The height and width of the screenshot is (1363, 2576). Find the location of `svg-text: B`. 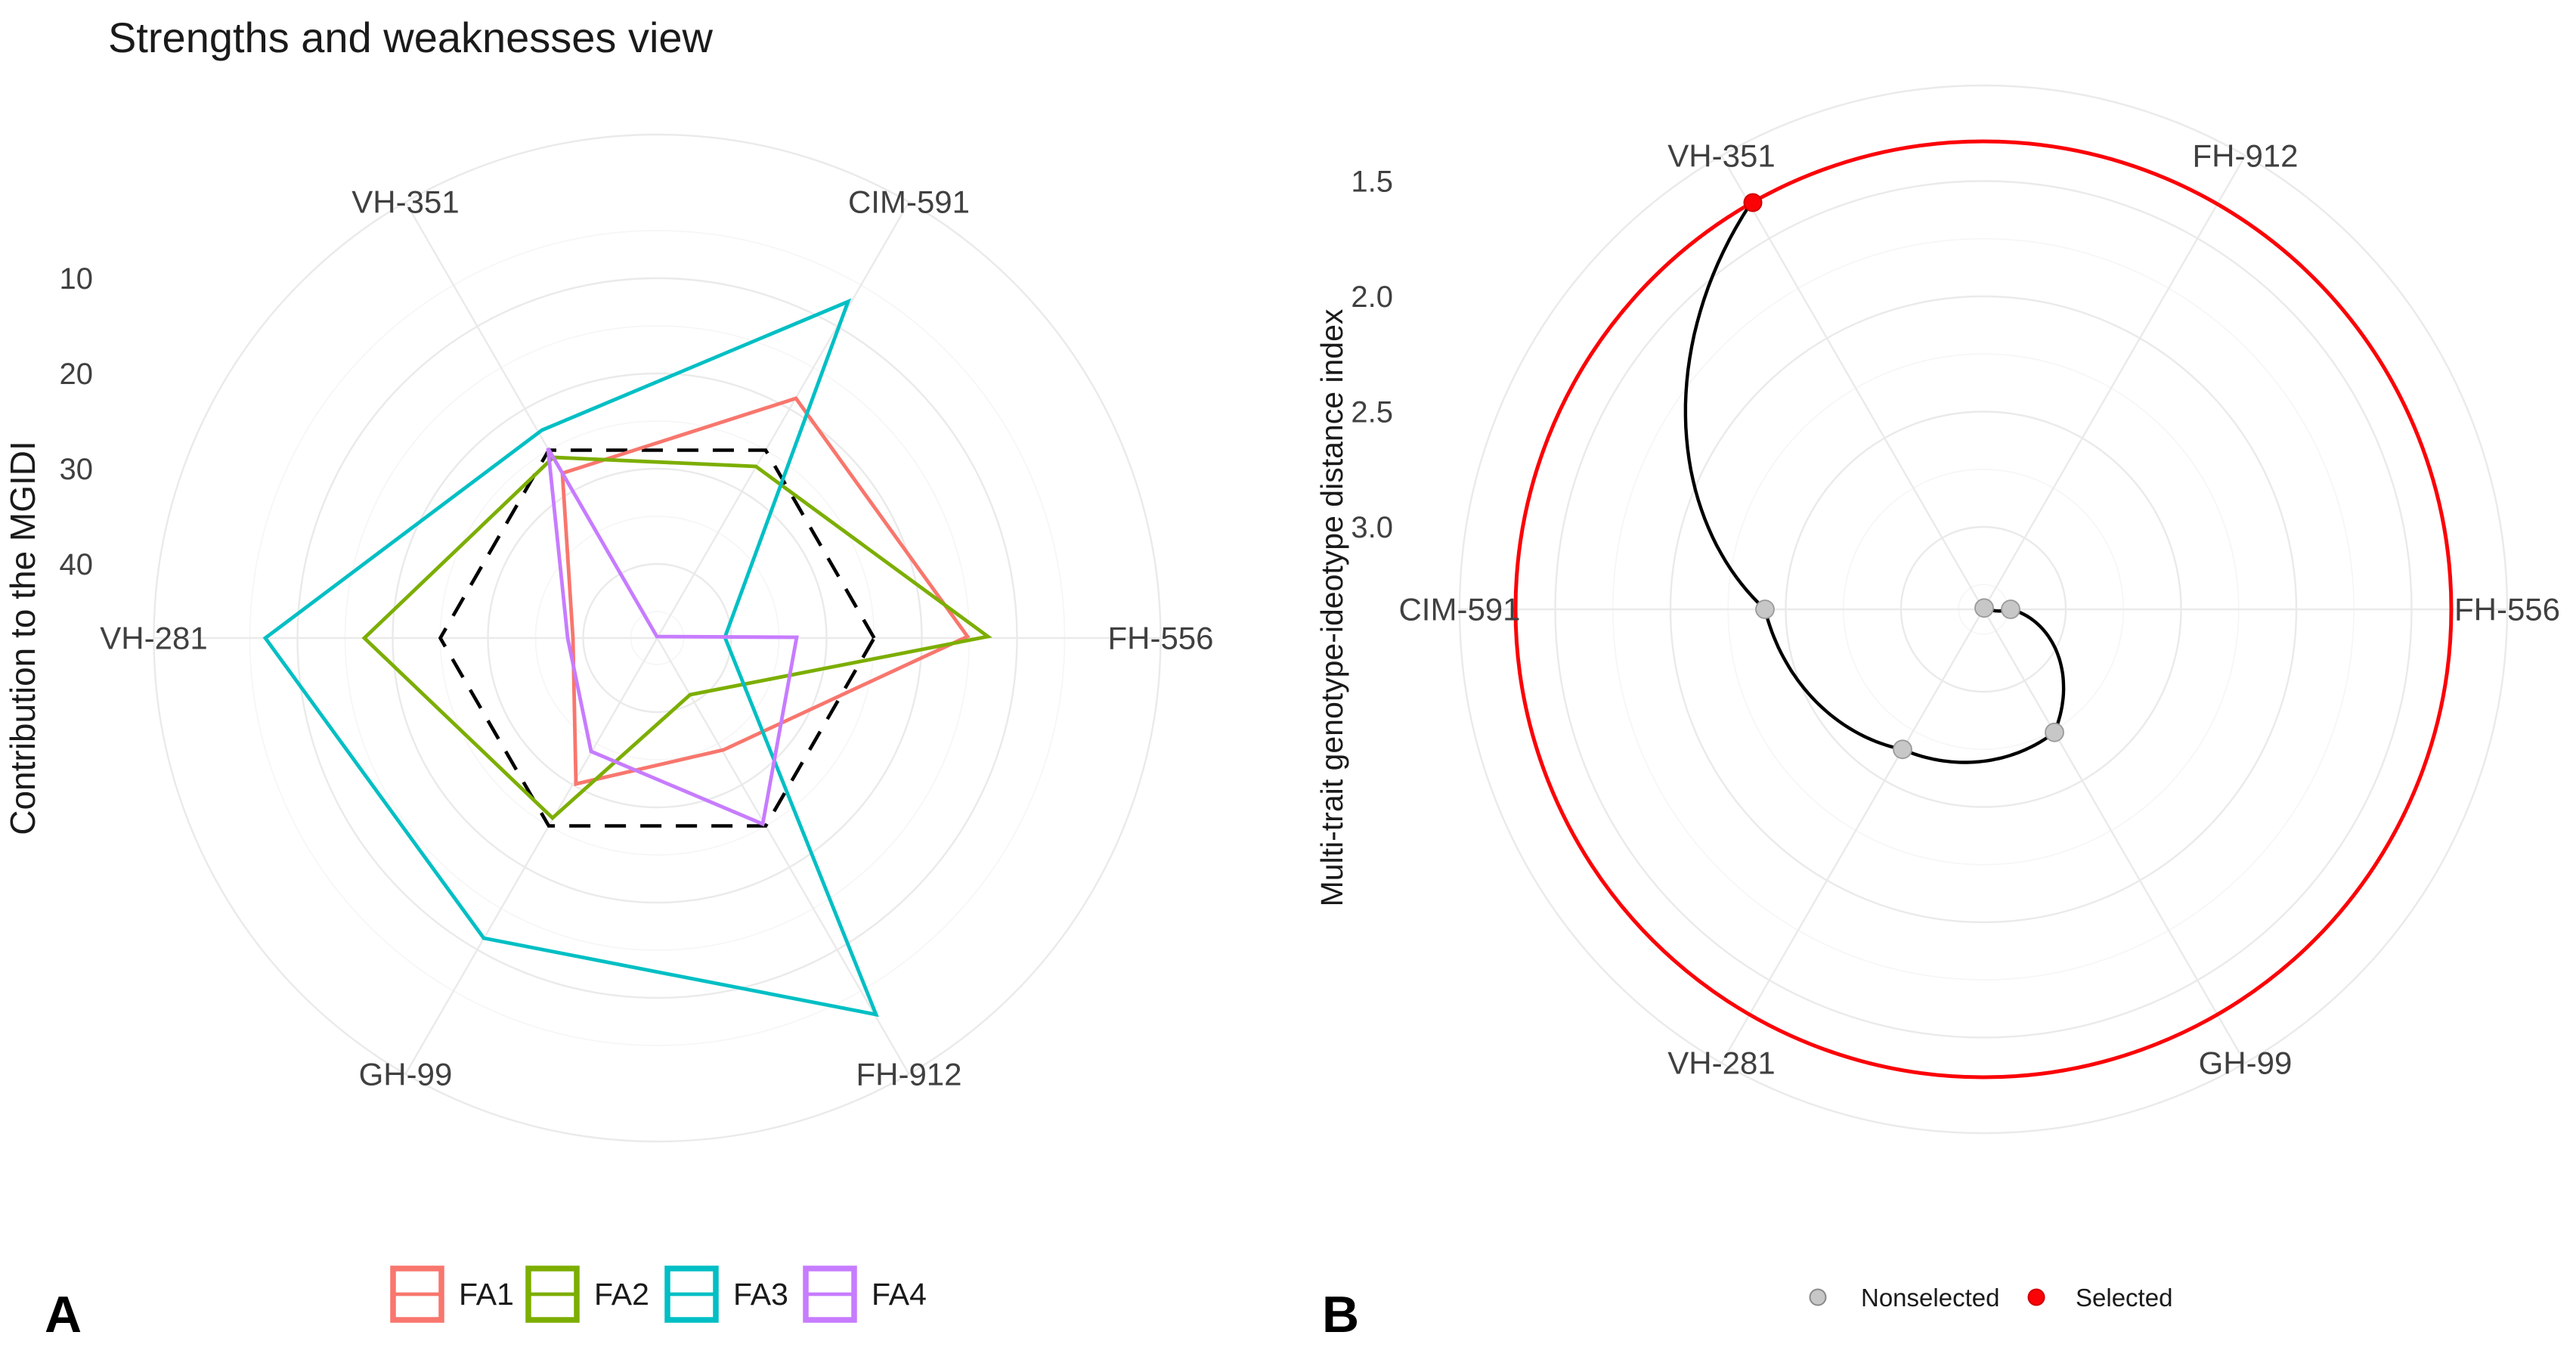

svg-text: B is located at coordinates (1340, 1314).